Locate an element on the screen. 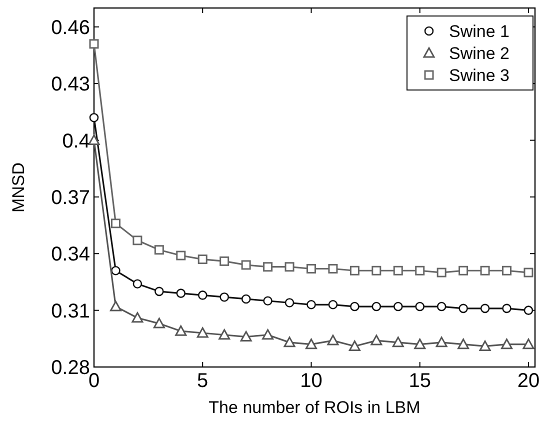 The height and width of the screenshot is (421, 543). legend-label: Swine 2 is located at coordinates (479, 53).